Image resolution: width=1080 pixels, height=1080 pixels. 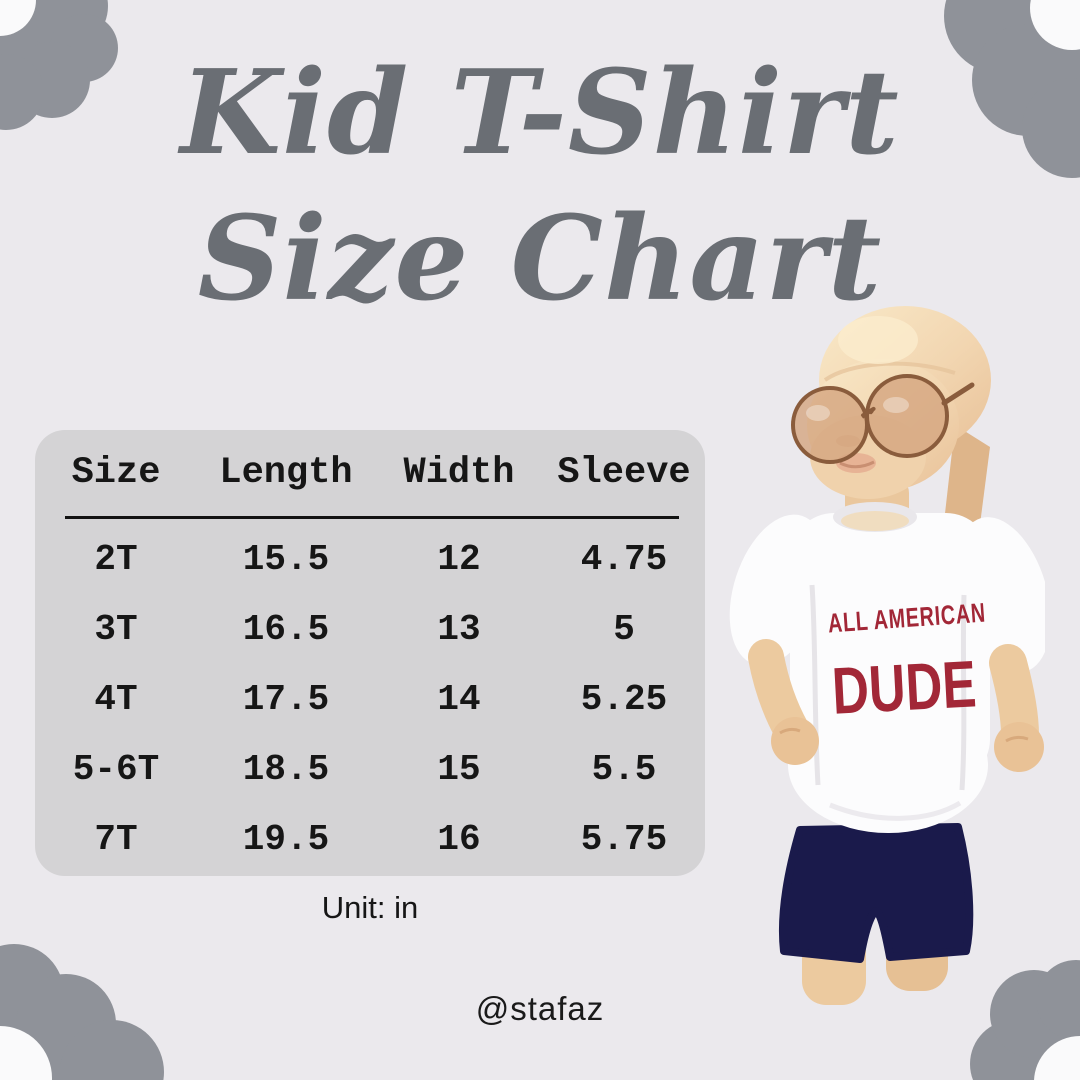 I want to click on table-cell: 5-6T, so click(x=116, y=769).